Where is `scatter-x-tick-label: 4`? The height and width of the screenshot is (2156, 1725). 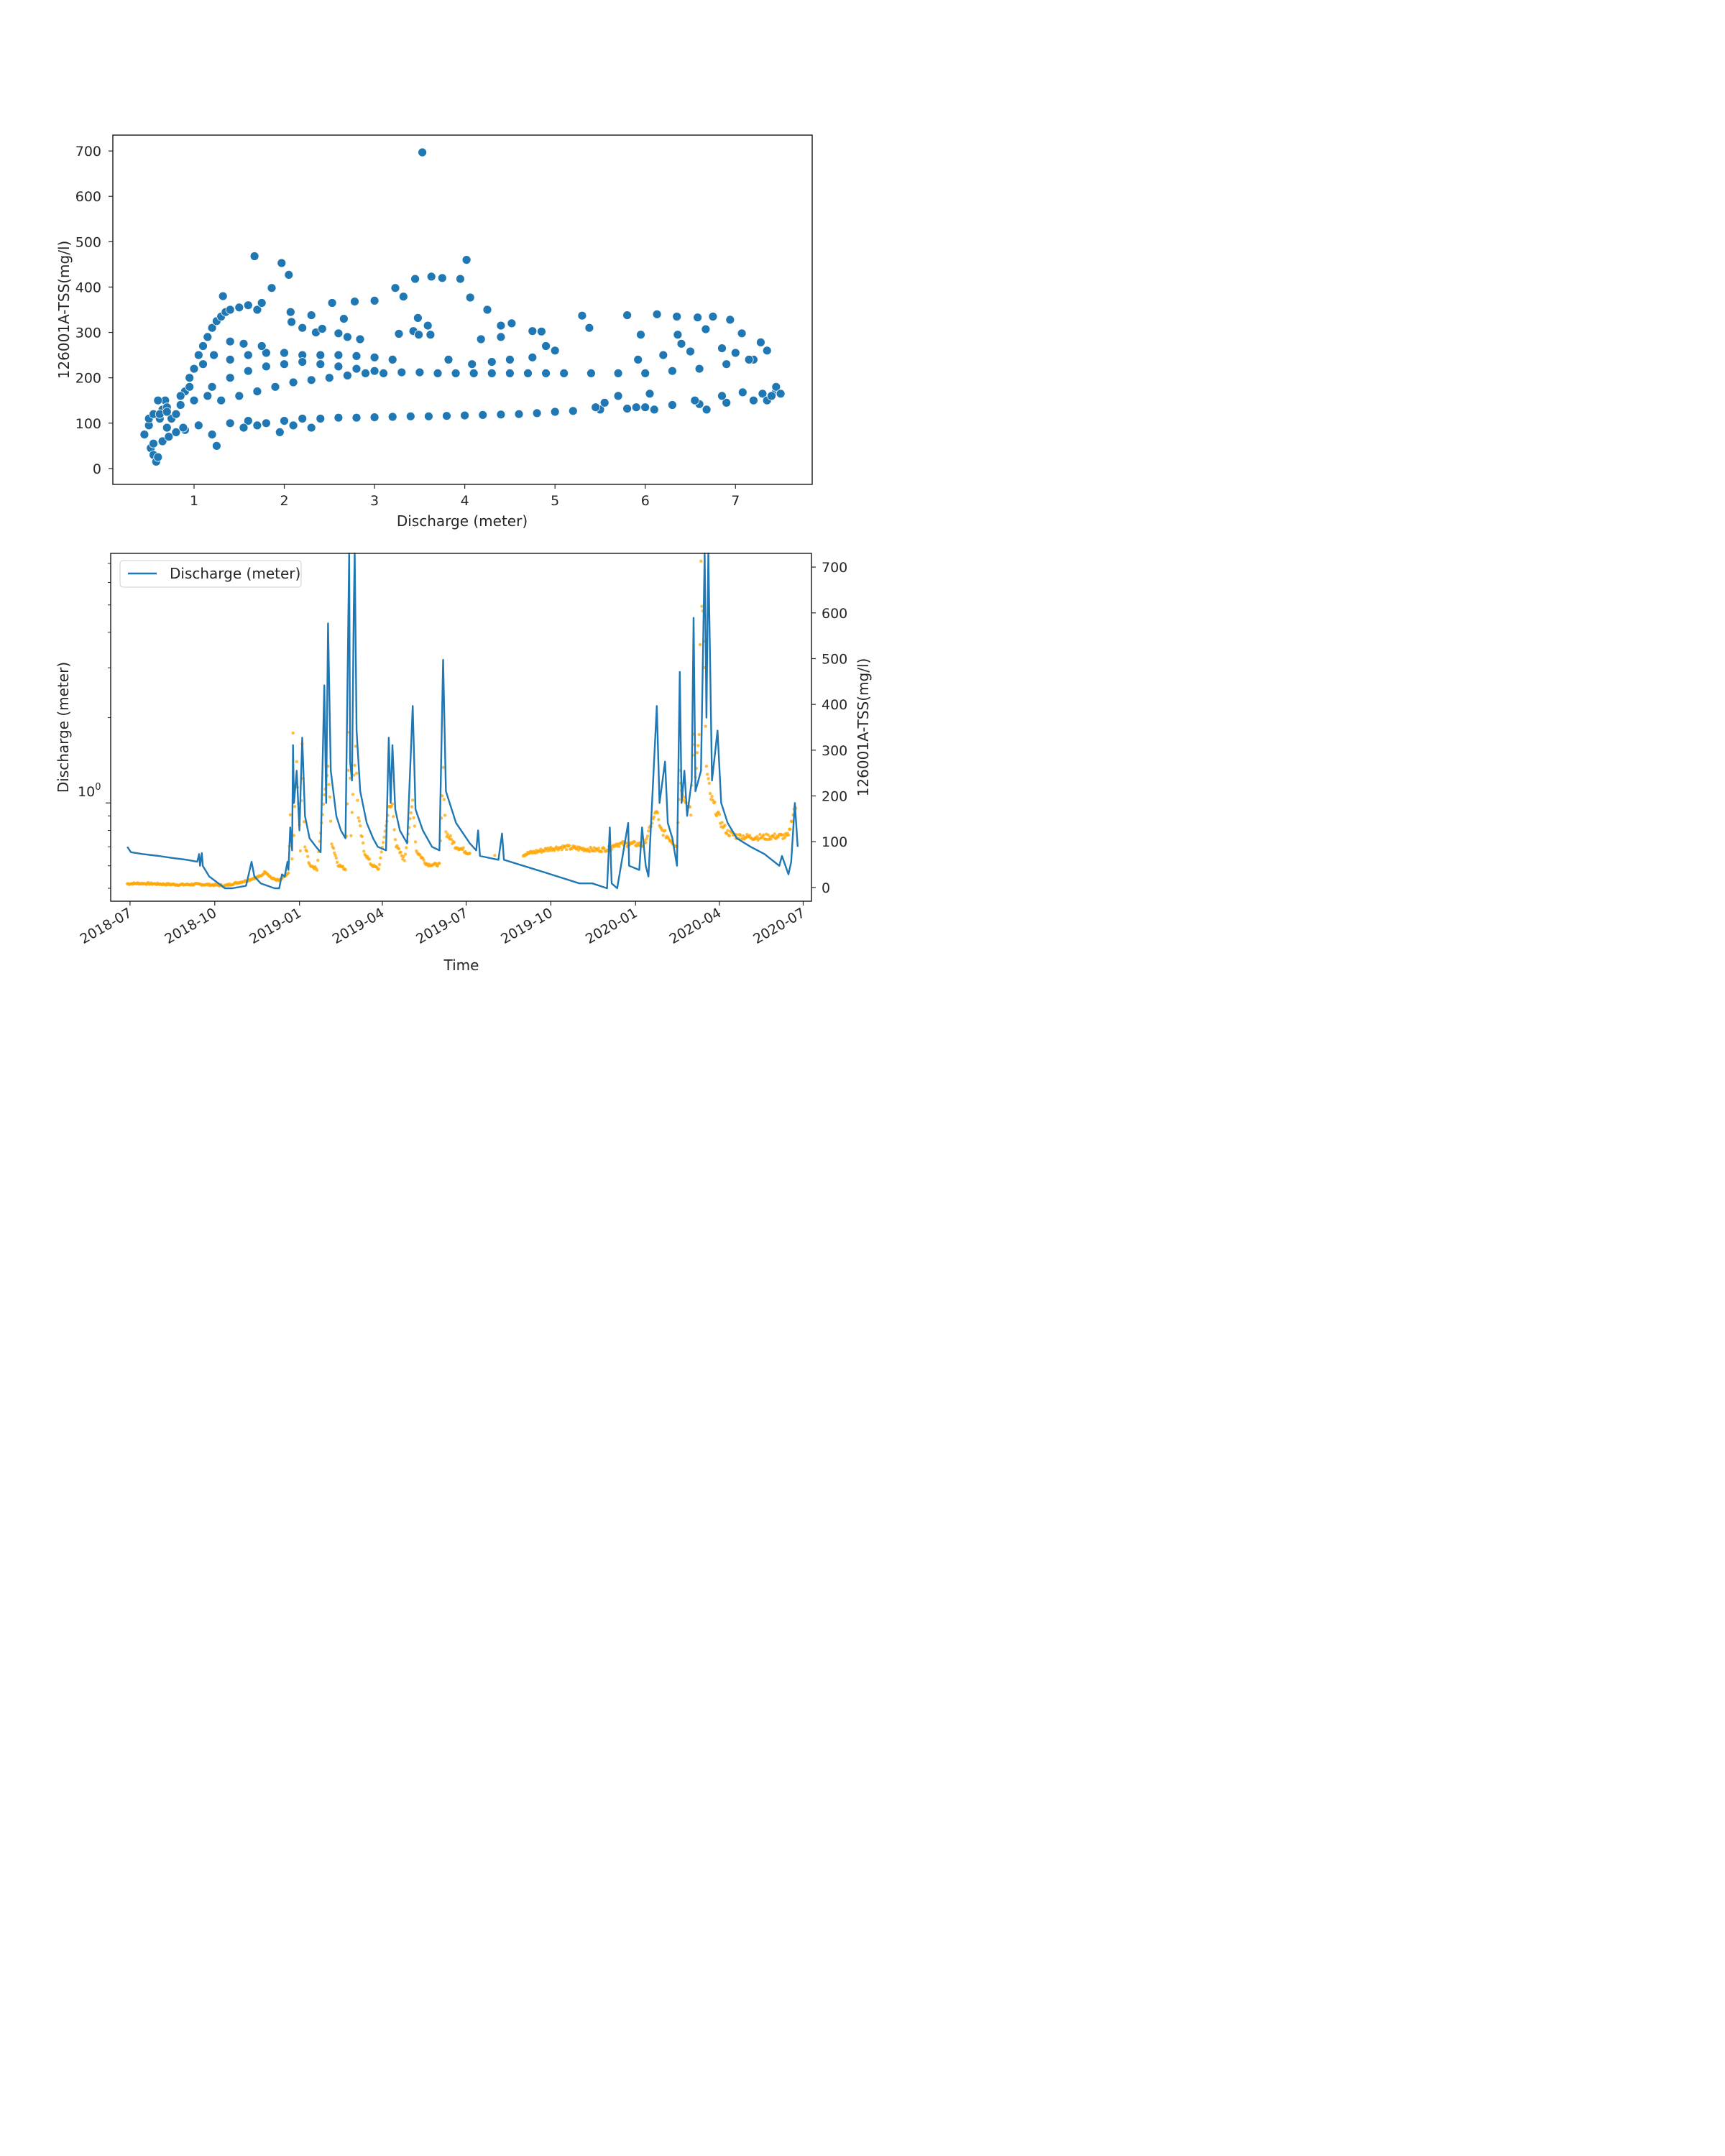
scatter-x-tick-label: 4 is located at coordinates (465, 501).